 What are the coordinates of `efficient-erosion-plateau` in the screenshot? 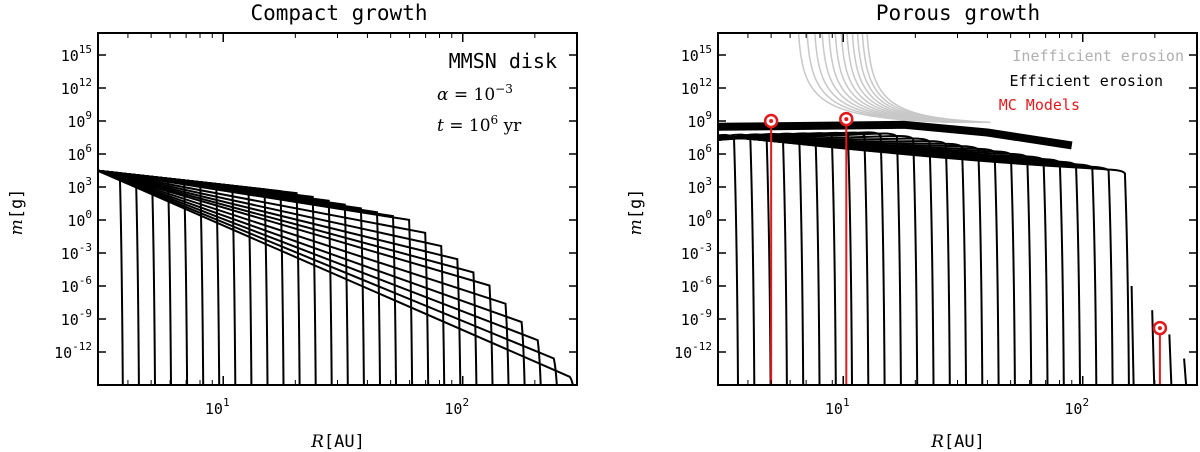 It's located at (895, 135).